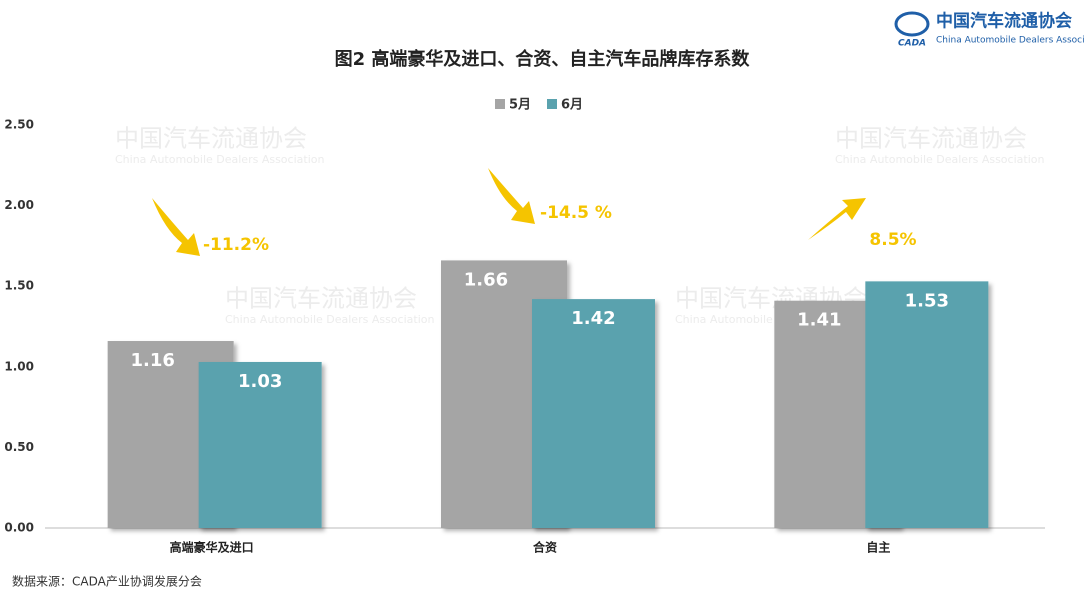  I want to click on x-tick-label: 自主, so click(878, 547).